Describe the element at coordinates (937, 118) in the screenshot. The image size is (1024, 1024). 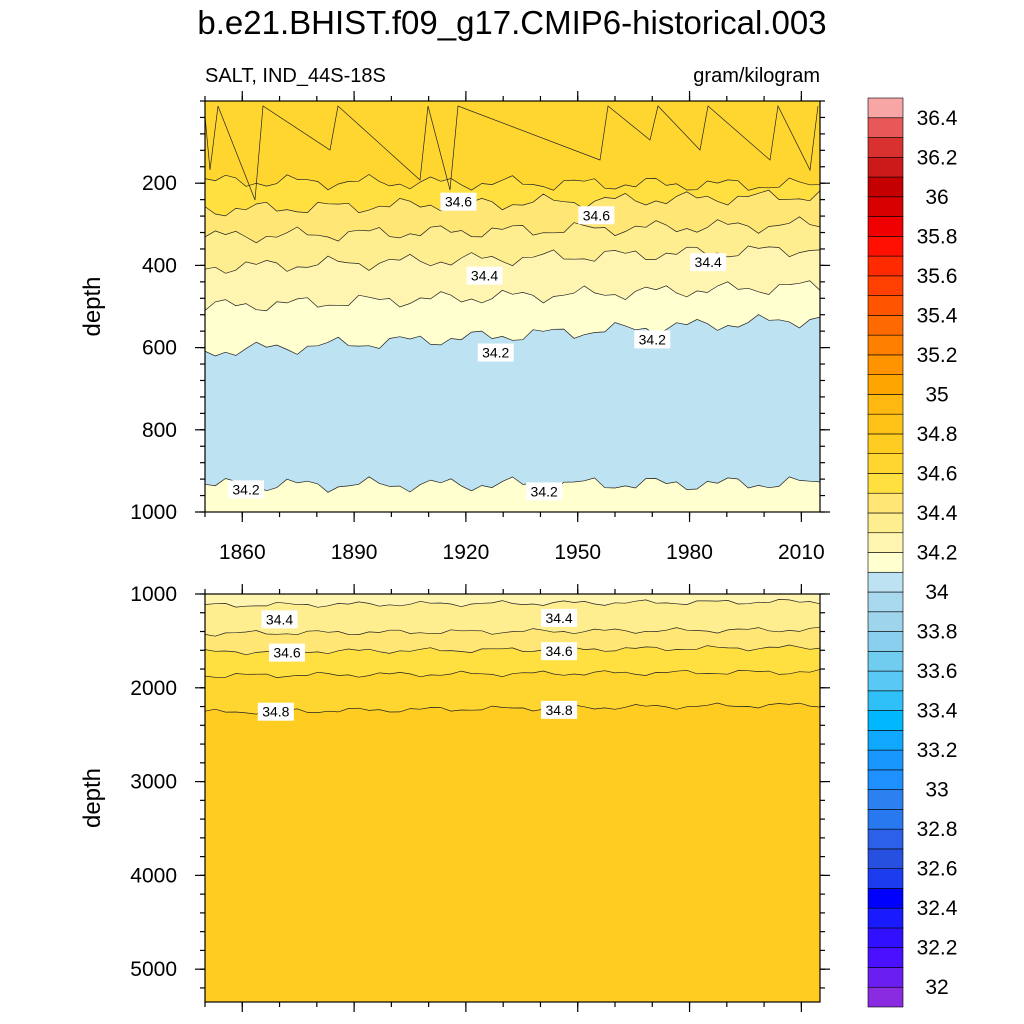
I see `colorbar-tick-label: 36.4` at that location.